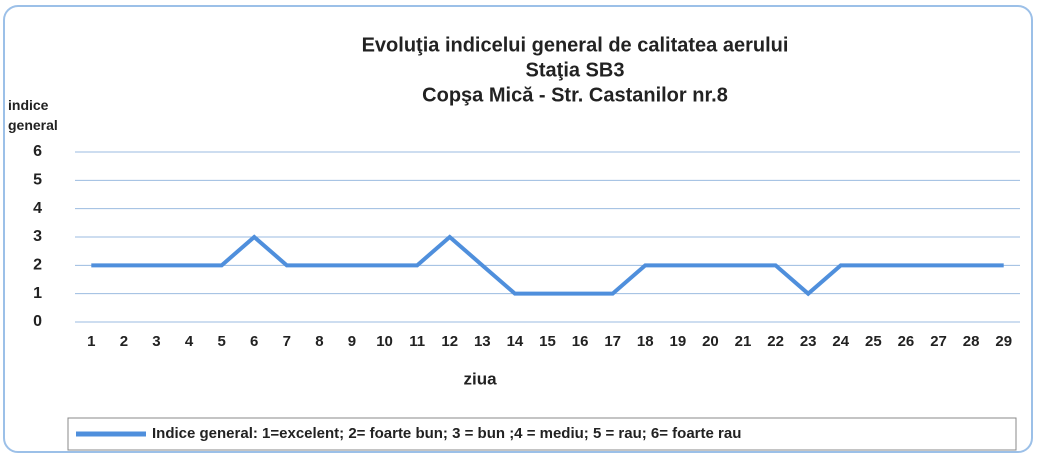 The height and width of the screenshot is (456, 1037). I want to click on x-tick-label: 20, so click(710, 341).